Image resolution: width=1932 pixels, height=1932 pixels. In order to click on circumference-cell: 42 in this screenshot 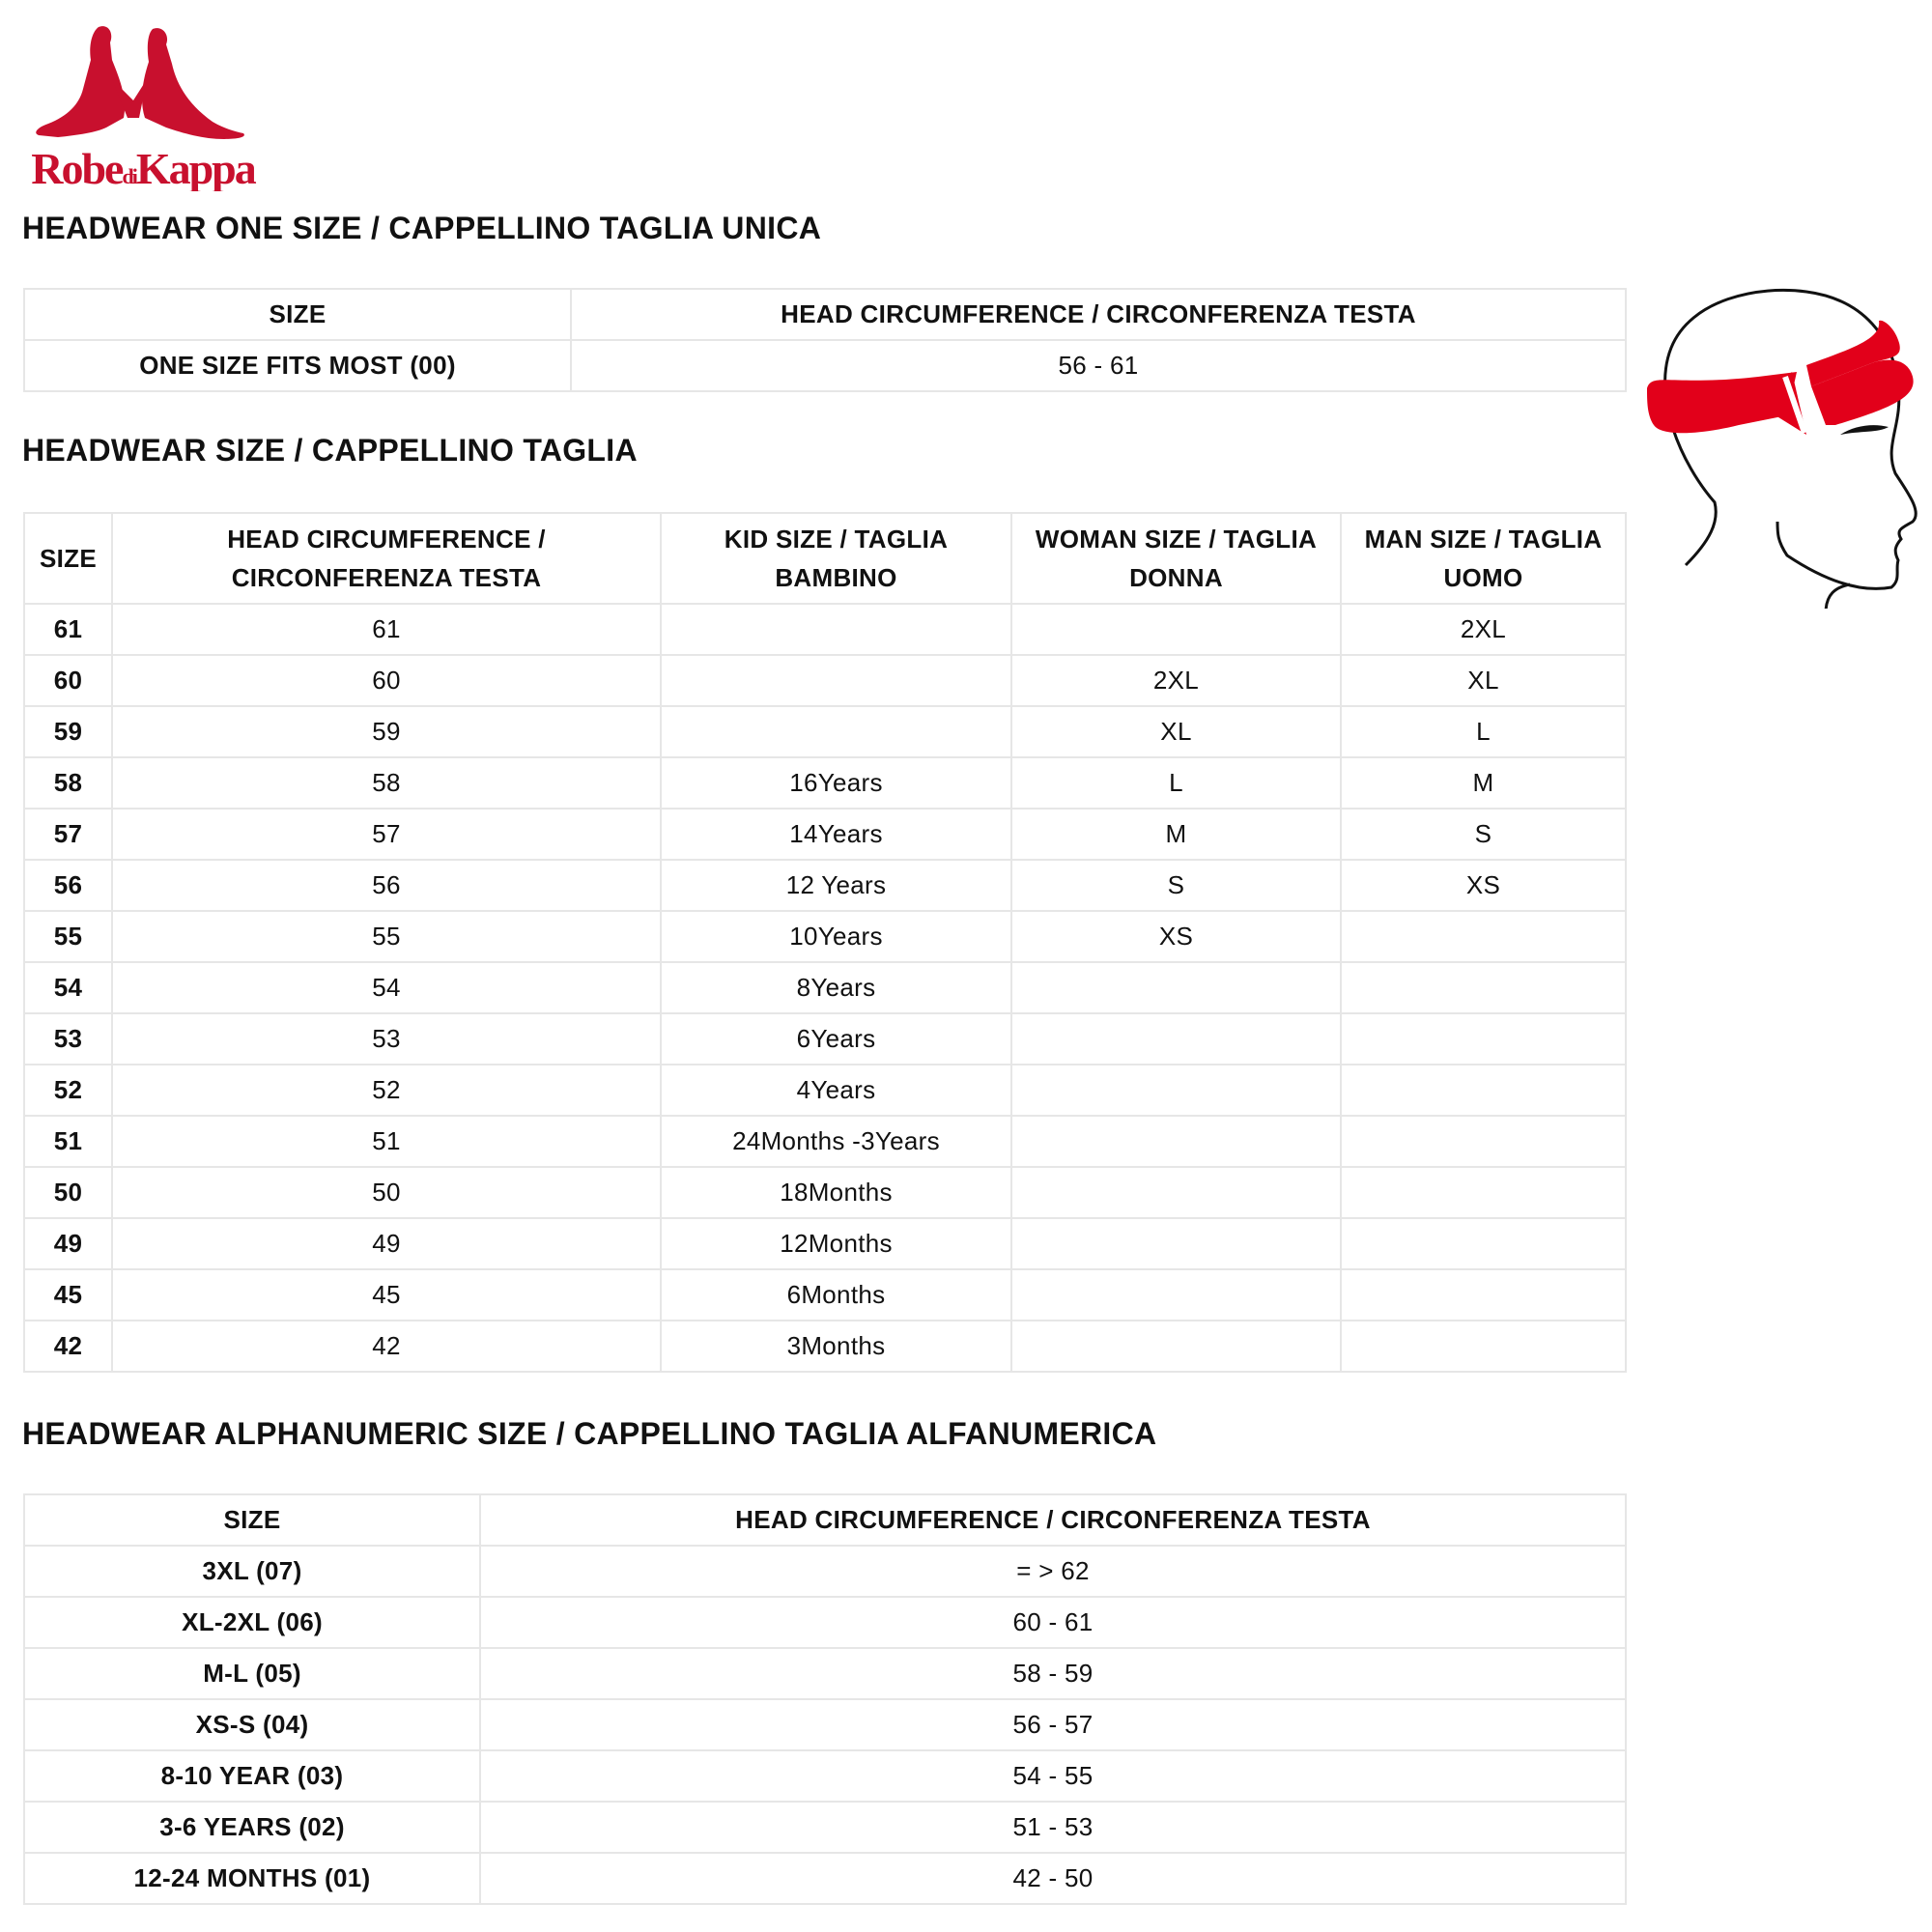, I will do `click(386, 1346)`.